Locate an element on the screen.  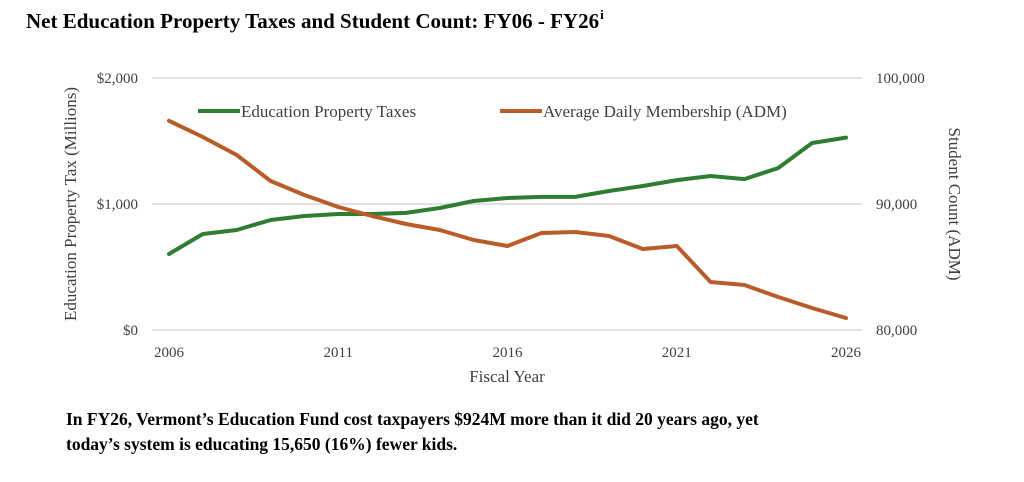
y-tick-label: $2,000 is located at coordinates (117, 79).